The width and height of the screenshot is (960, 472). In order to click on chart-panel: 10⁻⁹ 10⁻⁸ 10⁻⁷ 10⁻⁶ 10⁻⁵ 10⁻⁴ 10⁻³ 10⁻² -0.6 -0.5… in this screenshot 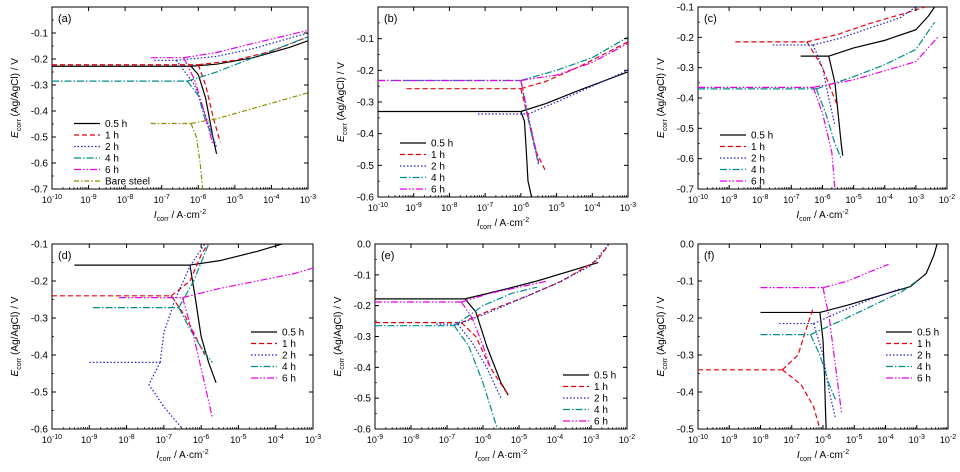, I will do `click(484, 352)`.